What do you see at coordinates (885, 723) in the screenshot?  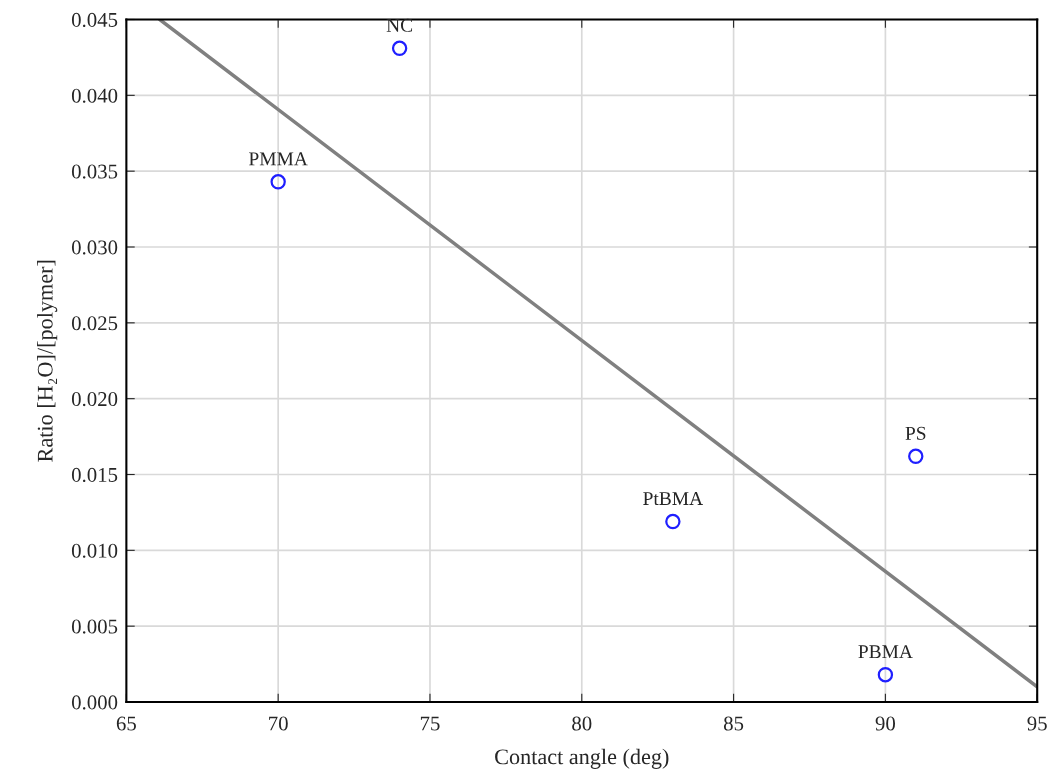 I see `x-tick-label: 90` at bounding box center [885, 723].